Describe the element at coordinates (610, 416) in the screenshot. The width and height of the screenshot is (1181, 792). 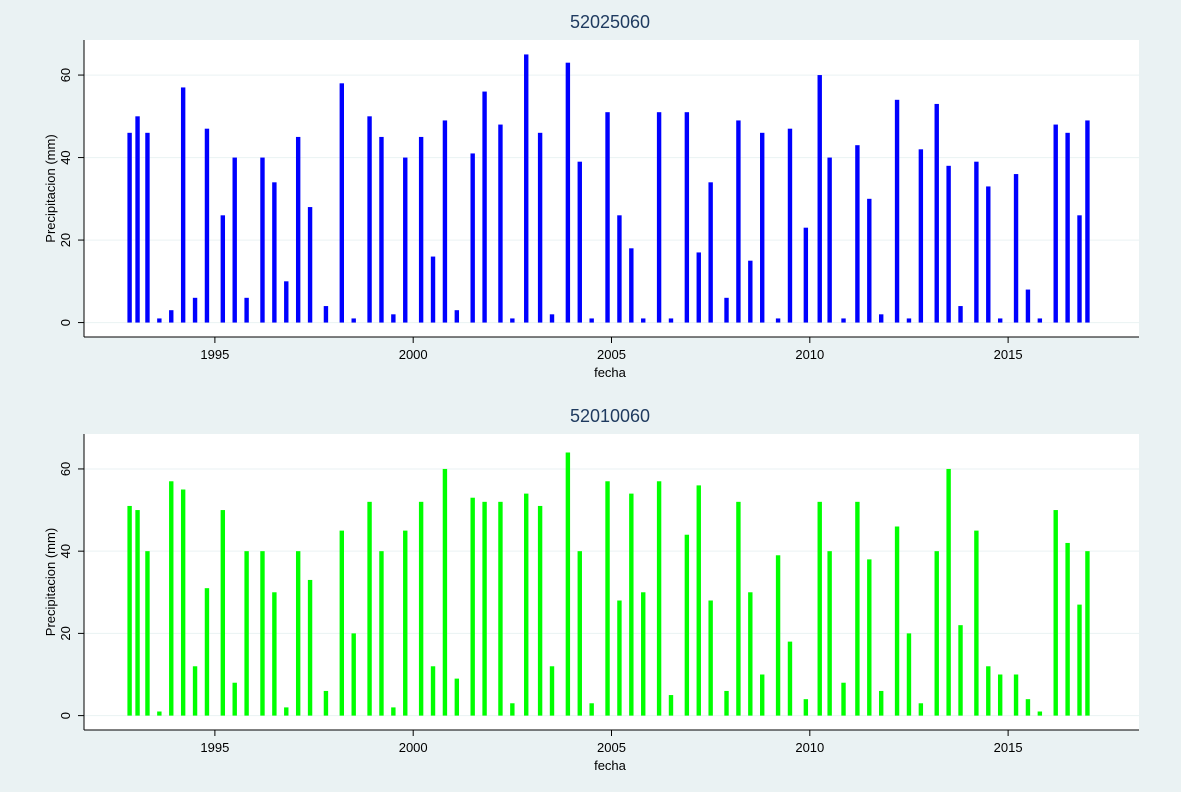
I see `chart-title: 52010060` at that location.